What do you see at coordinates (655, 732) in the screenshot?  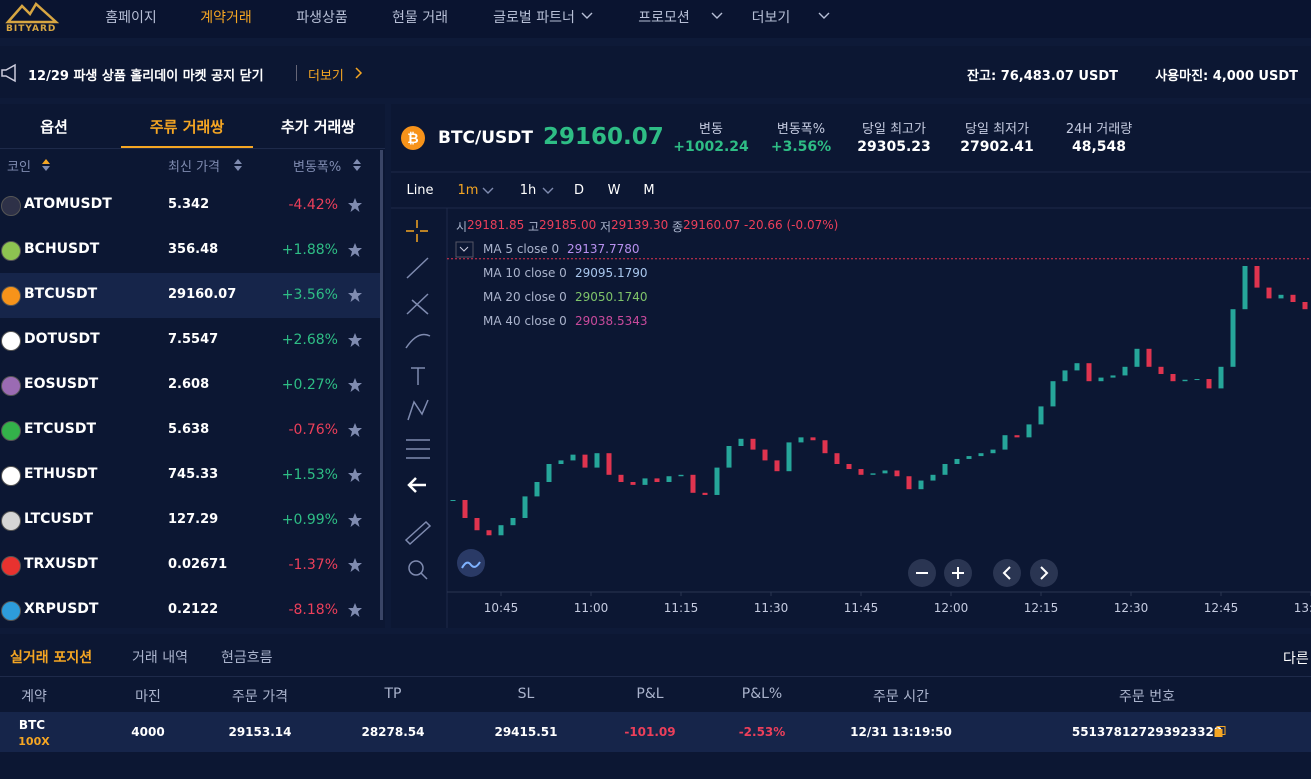 I see `table-row` at bounding box center [655, 732].